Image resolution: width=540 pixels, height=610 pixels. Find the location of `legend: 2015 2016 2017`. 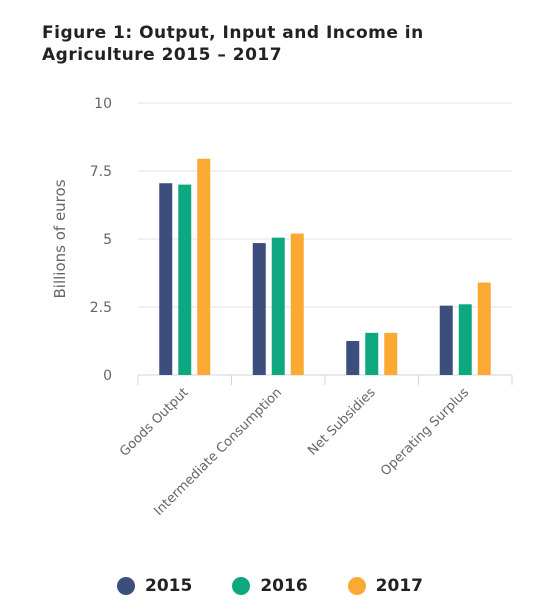

legend: 2015 2016 2017 is located at coordinates (270, 586).